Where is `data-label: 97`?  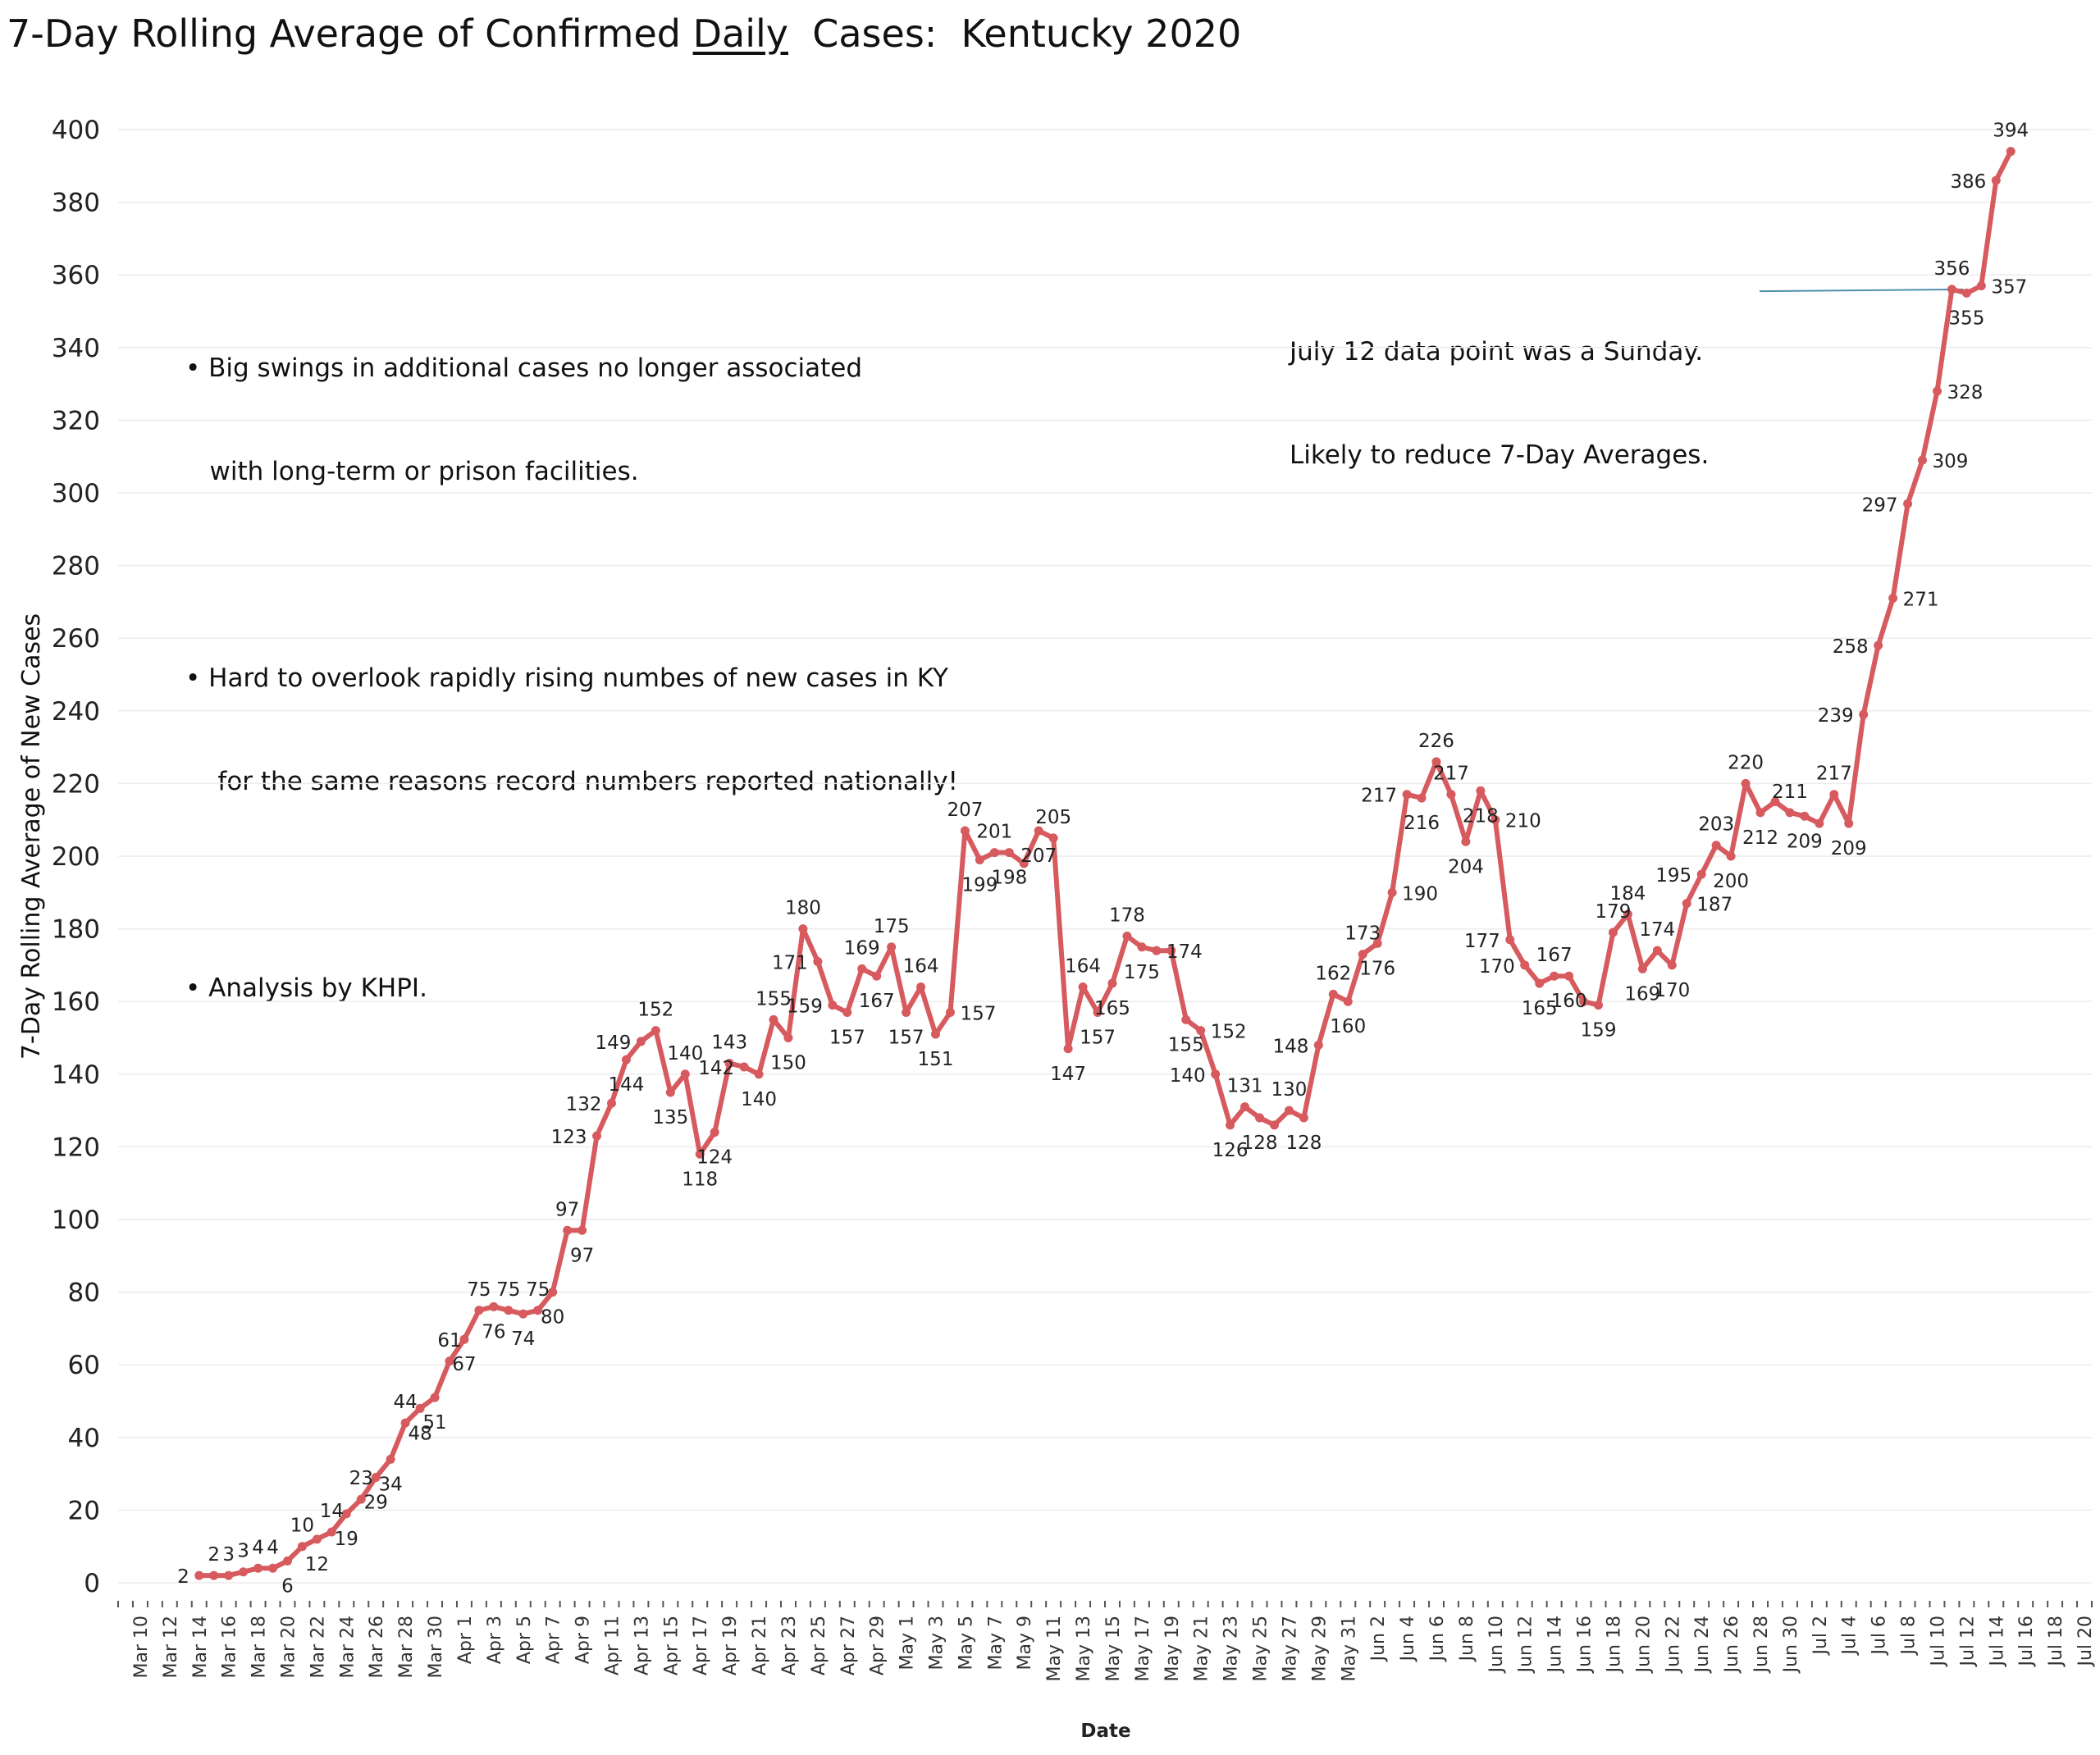 data-label: 97 is located at coordinates (582, 1255).